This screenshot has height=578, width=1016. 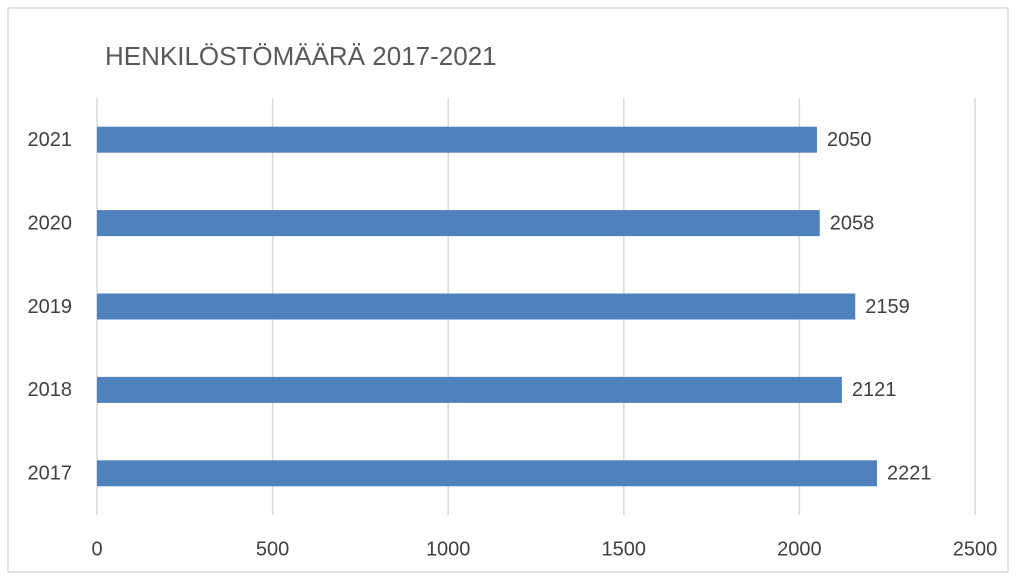 I want to click on x-tick-label: 2000, so click(x=799, y=549).